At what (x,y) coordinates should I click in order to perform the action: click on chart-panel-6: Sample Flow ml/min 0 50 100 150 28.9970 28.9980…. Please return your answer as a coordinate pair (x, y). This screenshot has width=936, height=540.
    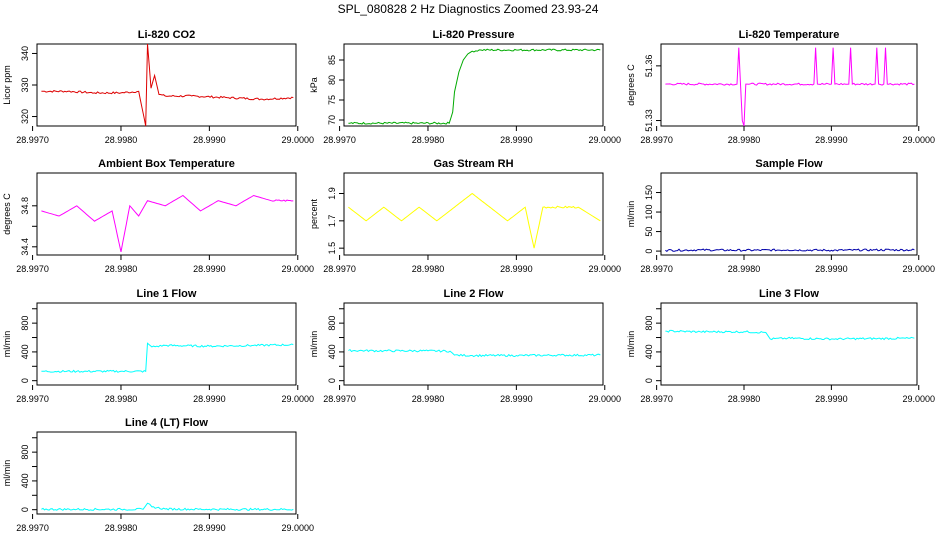
    Looking at the image, I should click on (780, 216).